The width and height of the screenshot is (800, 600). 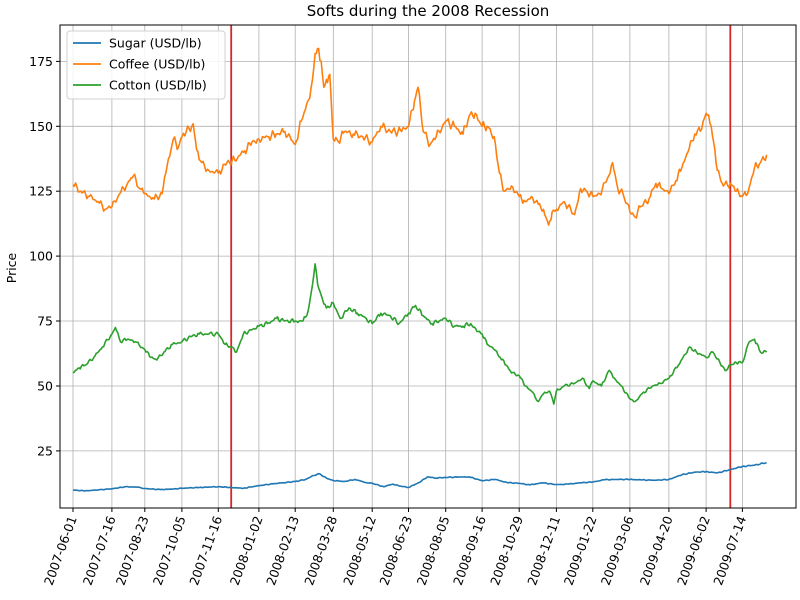 What do you see at coordinates (41, 191) in the screenshot?
I see `y-tick-label: 125` at bounding box center [41, 191].